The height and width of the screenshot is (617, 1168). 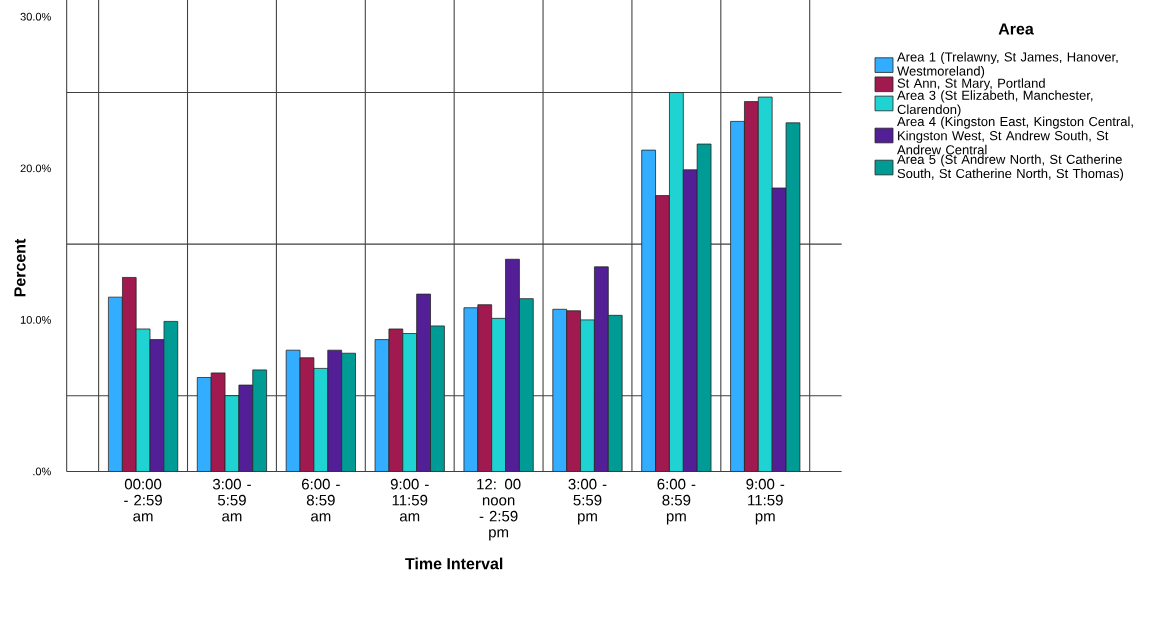 I want to click on legend-label: Area 5 (St Andrew North, St Catherine South, St Catherine North, St Thomas), so click(x=1010, y=167).